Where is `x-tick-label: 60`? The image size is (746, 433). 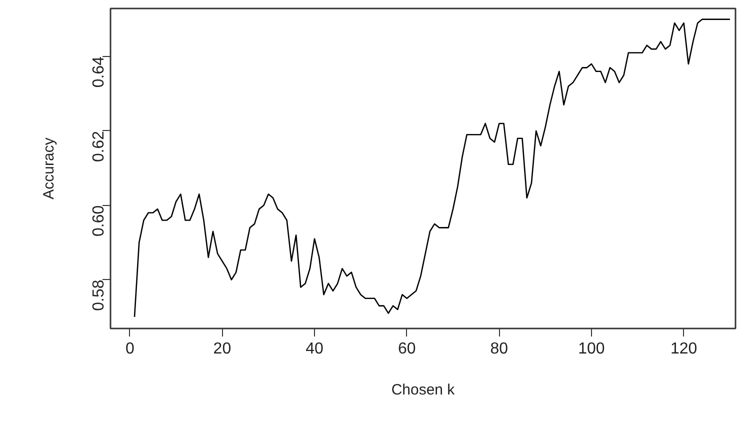
x-tick-label: 60 is located at coordinates (407, 349).